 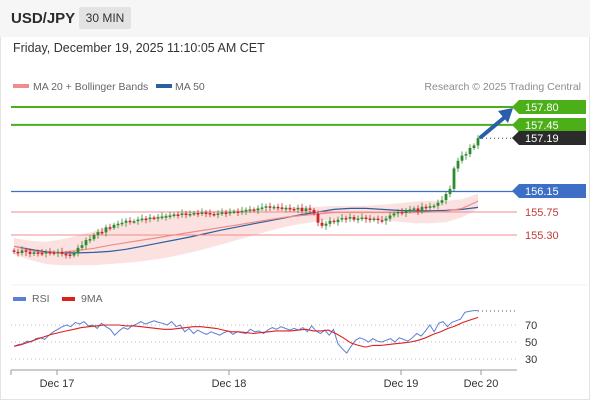 What do you see at coordinates (531, 360) in the screenshot?
I see `rsi-tick-30: 30` at bounding box center [531, 360].